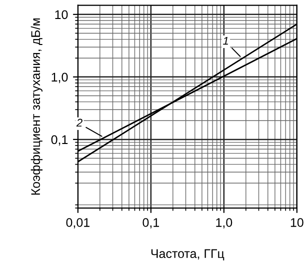 Image resolution: width=308 pixels, height=264 pixels. I want to click on y-tick-label: 10, so click(61, 15).